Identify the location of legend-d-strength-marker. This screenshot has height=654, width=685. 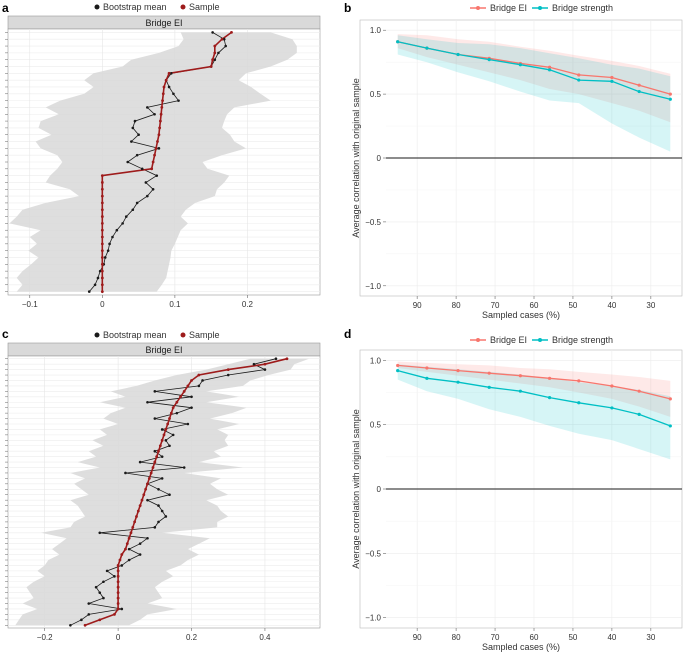
(540, 340).